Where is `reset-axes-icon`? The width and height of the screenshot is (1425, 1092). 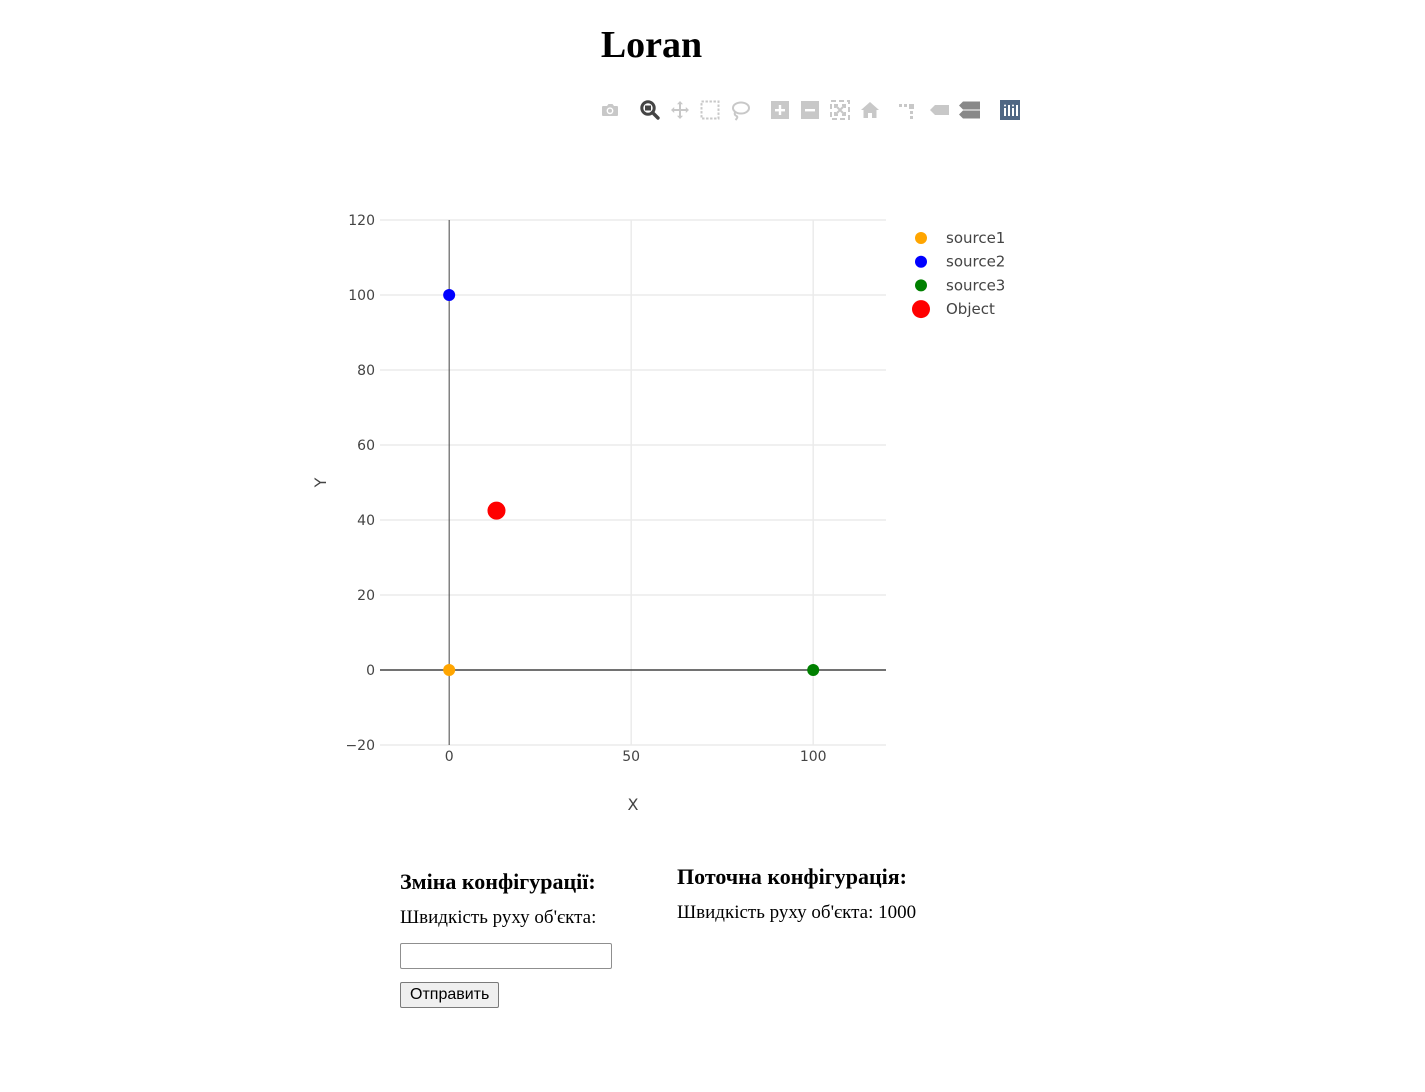 reset-axes-icon is located at coordinates (870, 110).